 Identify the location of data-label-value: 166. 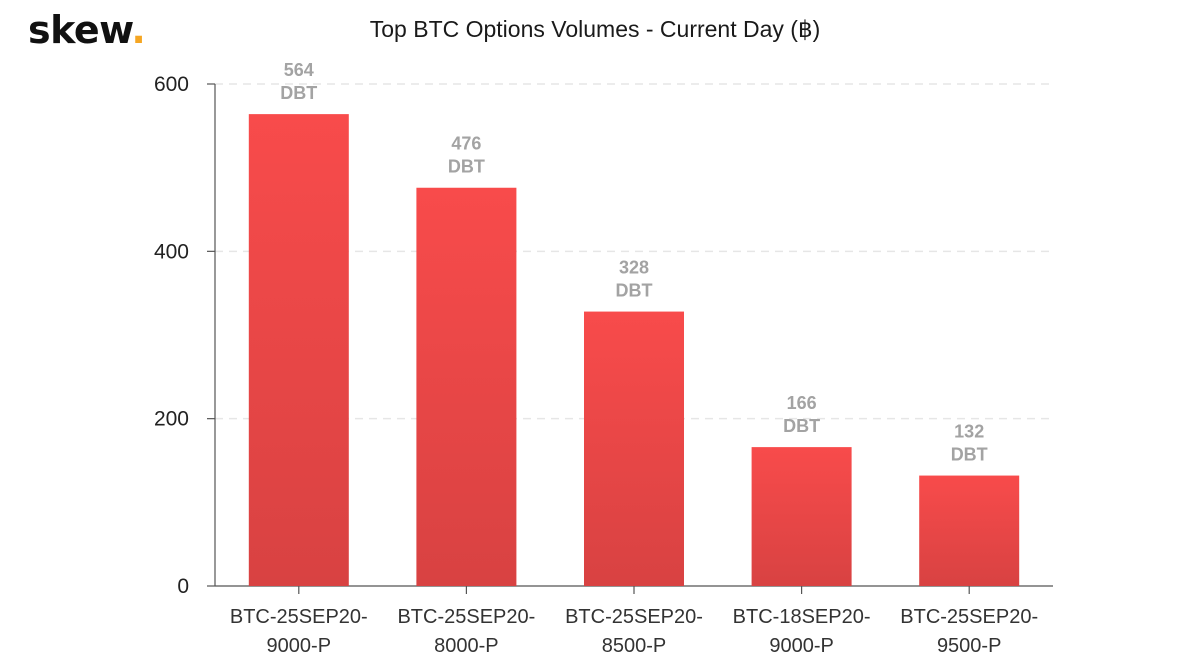
(802, 403).